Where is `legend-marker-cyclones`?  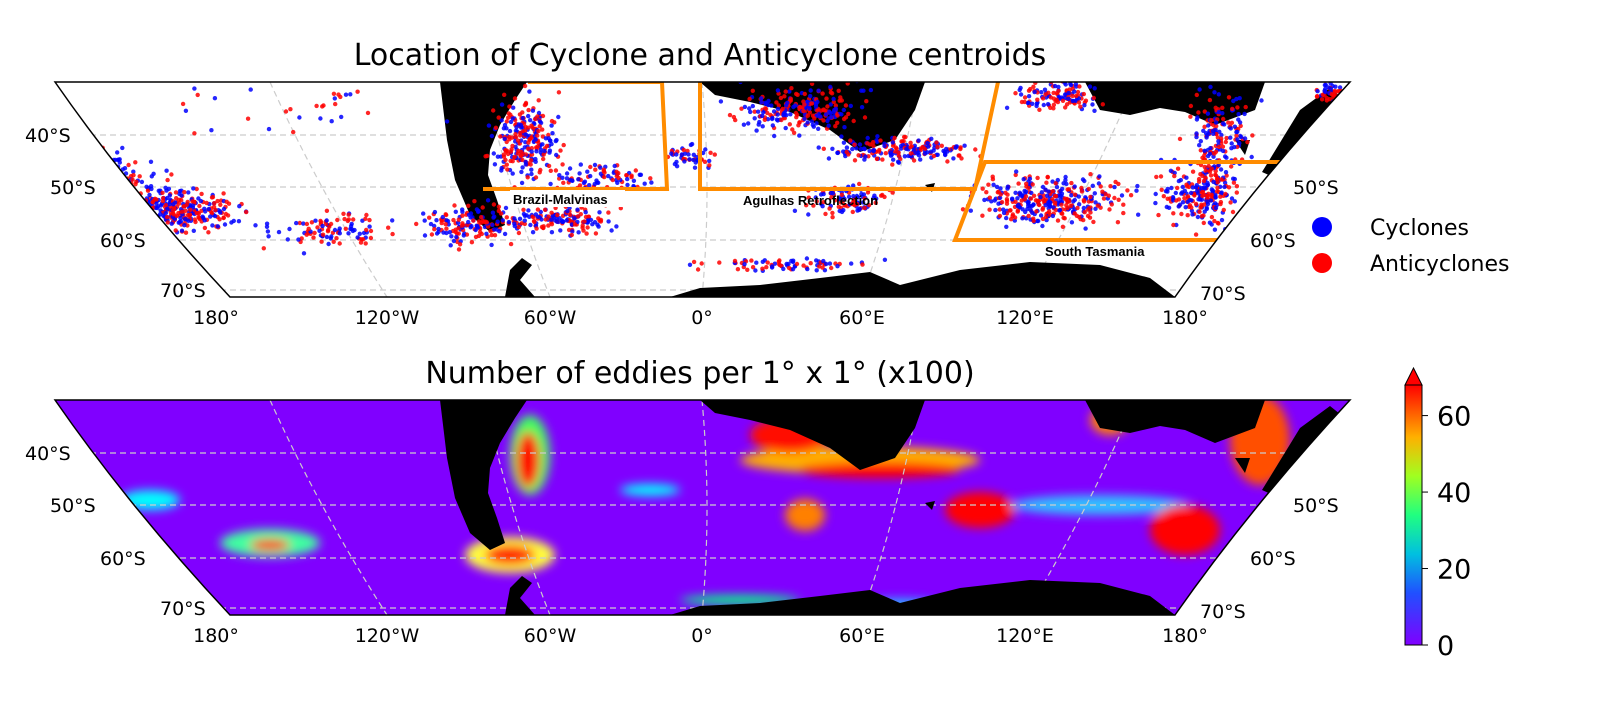
legend-marker-cyclones is located at coordinates (1322, 227).